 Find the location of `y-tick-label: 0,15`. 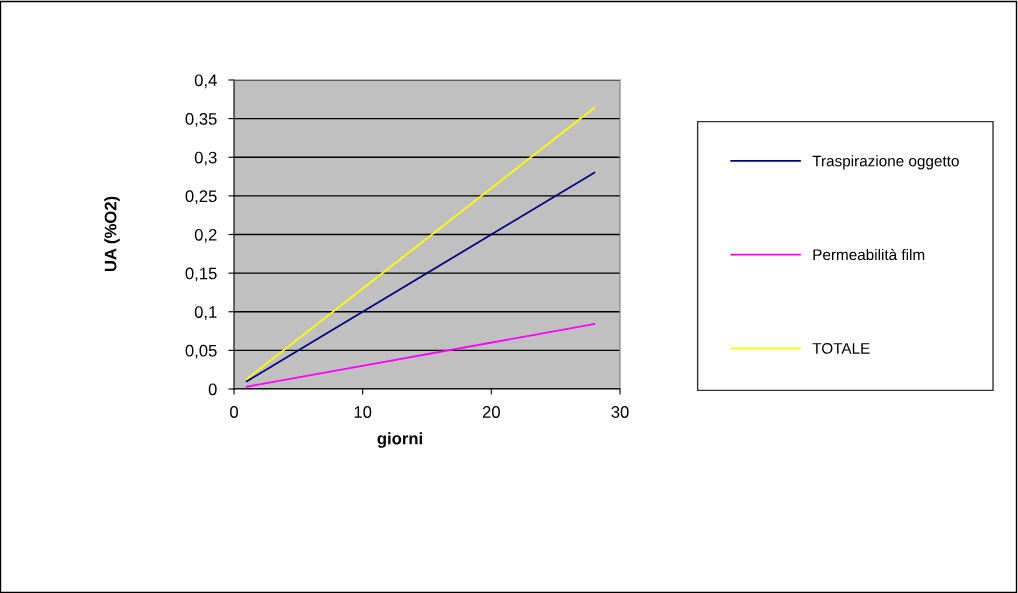

y-tick-label: 0,15 is located at coordinates (201, 274).